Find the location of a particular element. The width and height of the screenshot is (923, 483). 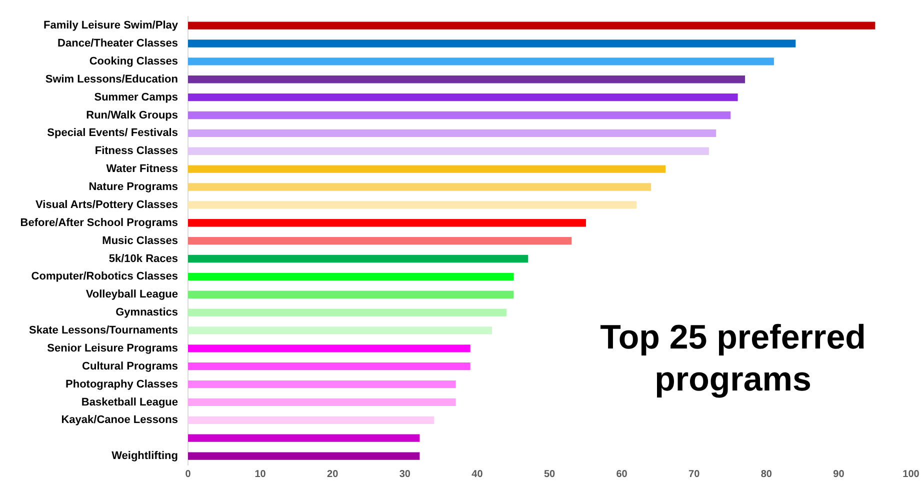

y-tick-label: Basketball League is located at coordinates (129, 402).